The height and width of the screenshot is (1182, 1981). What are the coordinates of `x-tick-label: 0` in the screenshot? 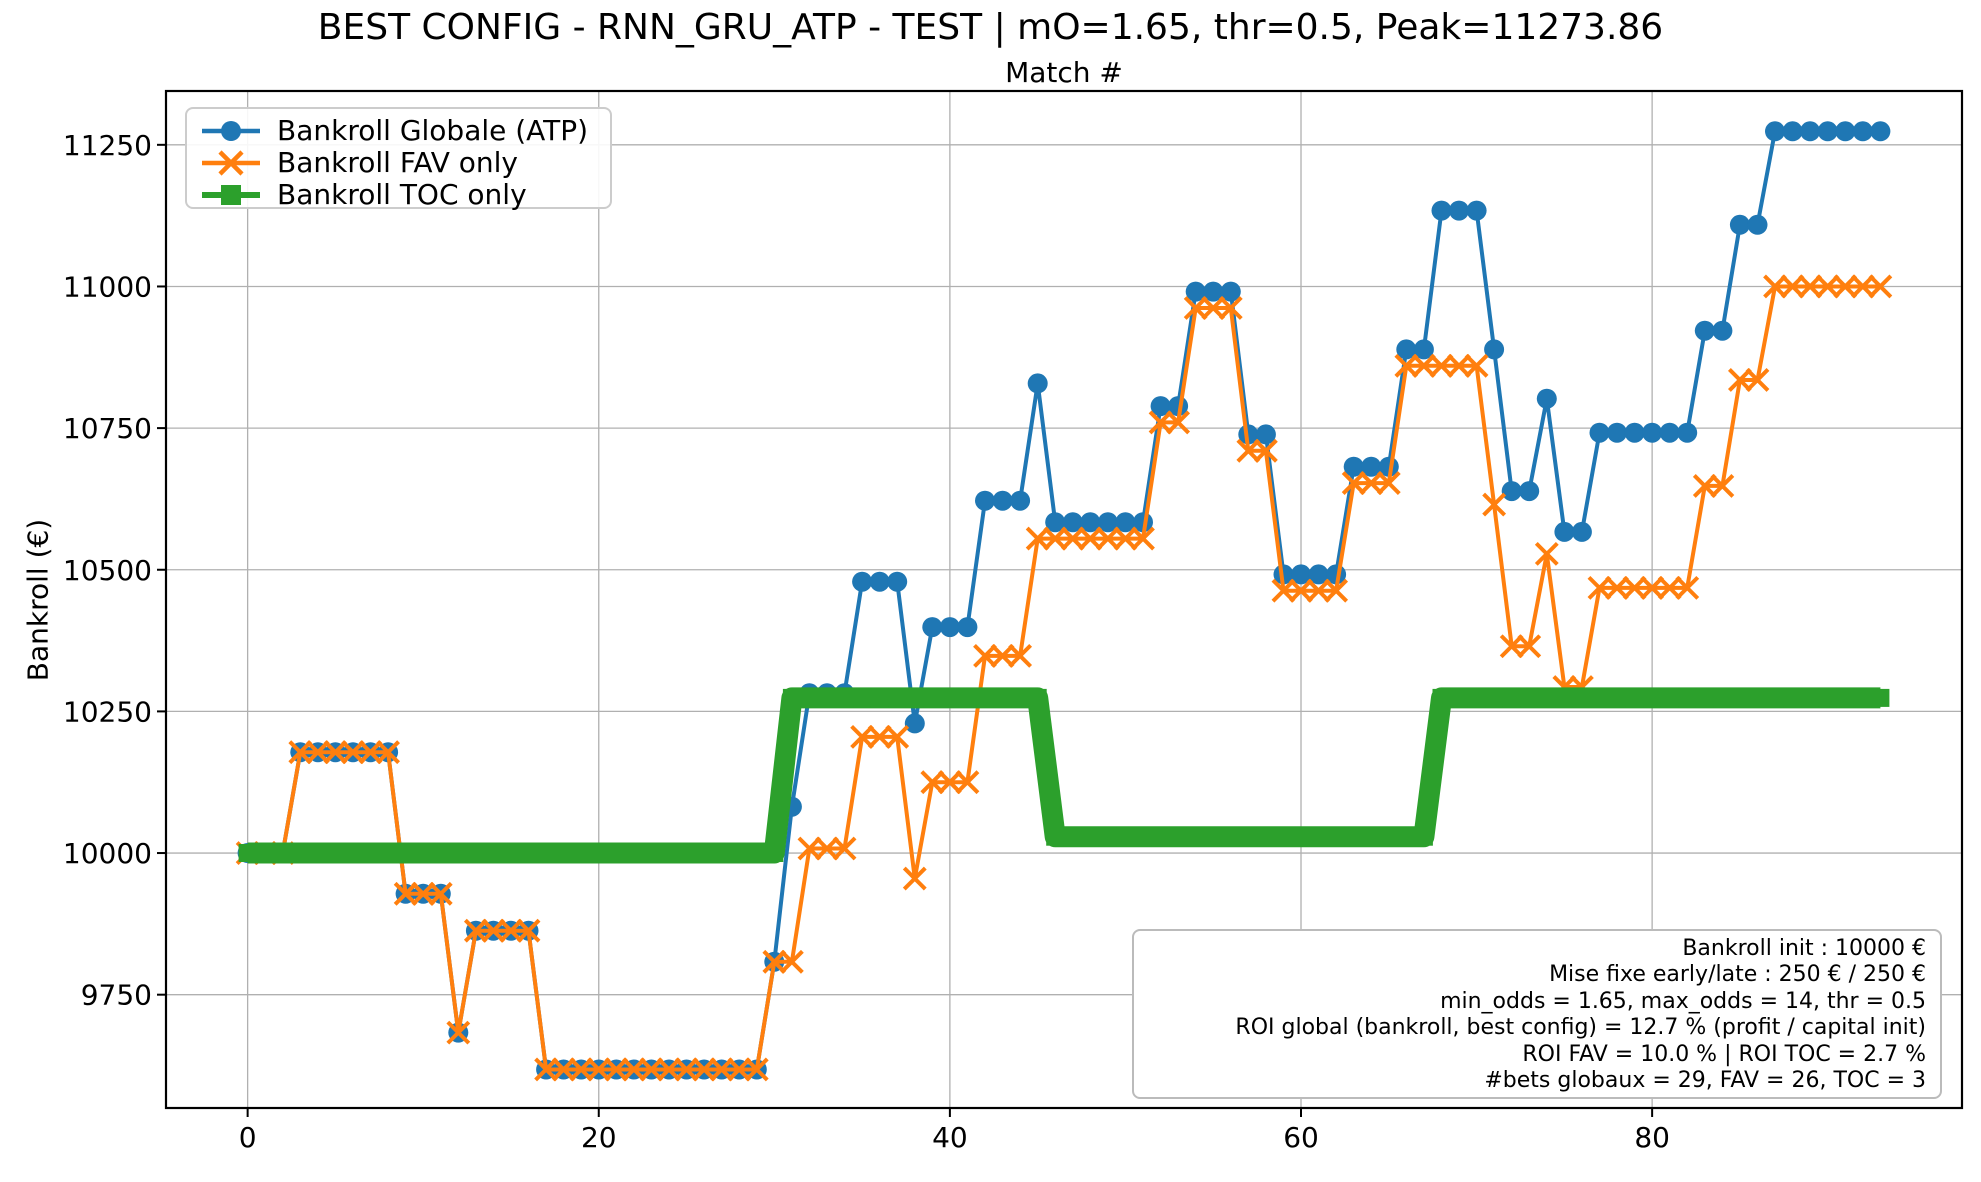 It's located at (248, 1137).